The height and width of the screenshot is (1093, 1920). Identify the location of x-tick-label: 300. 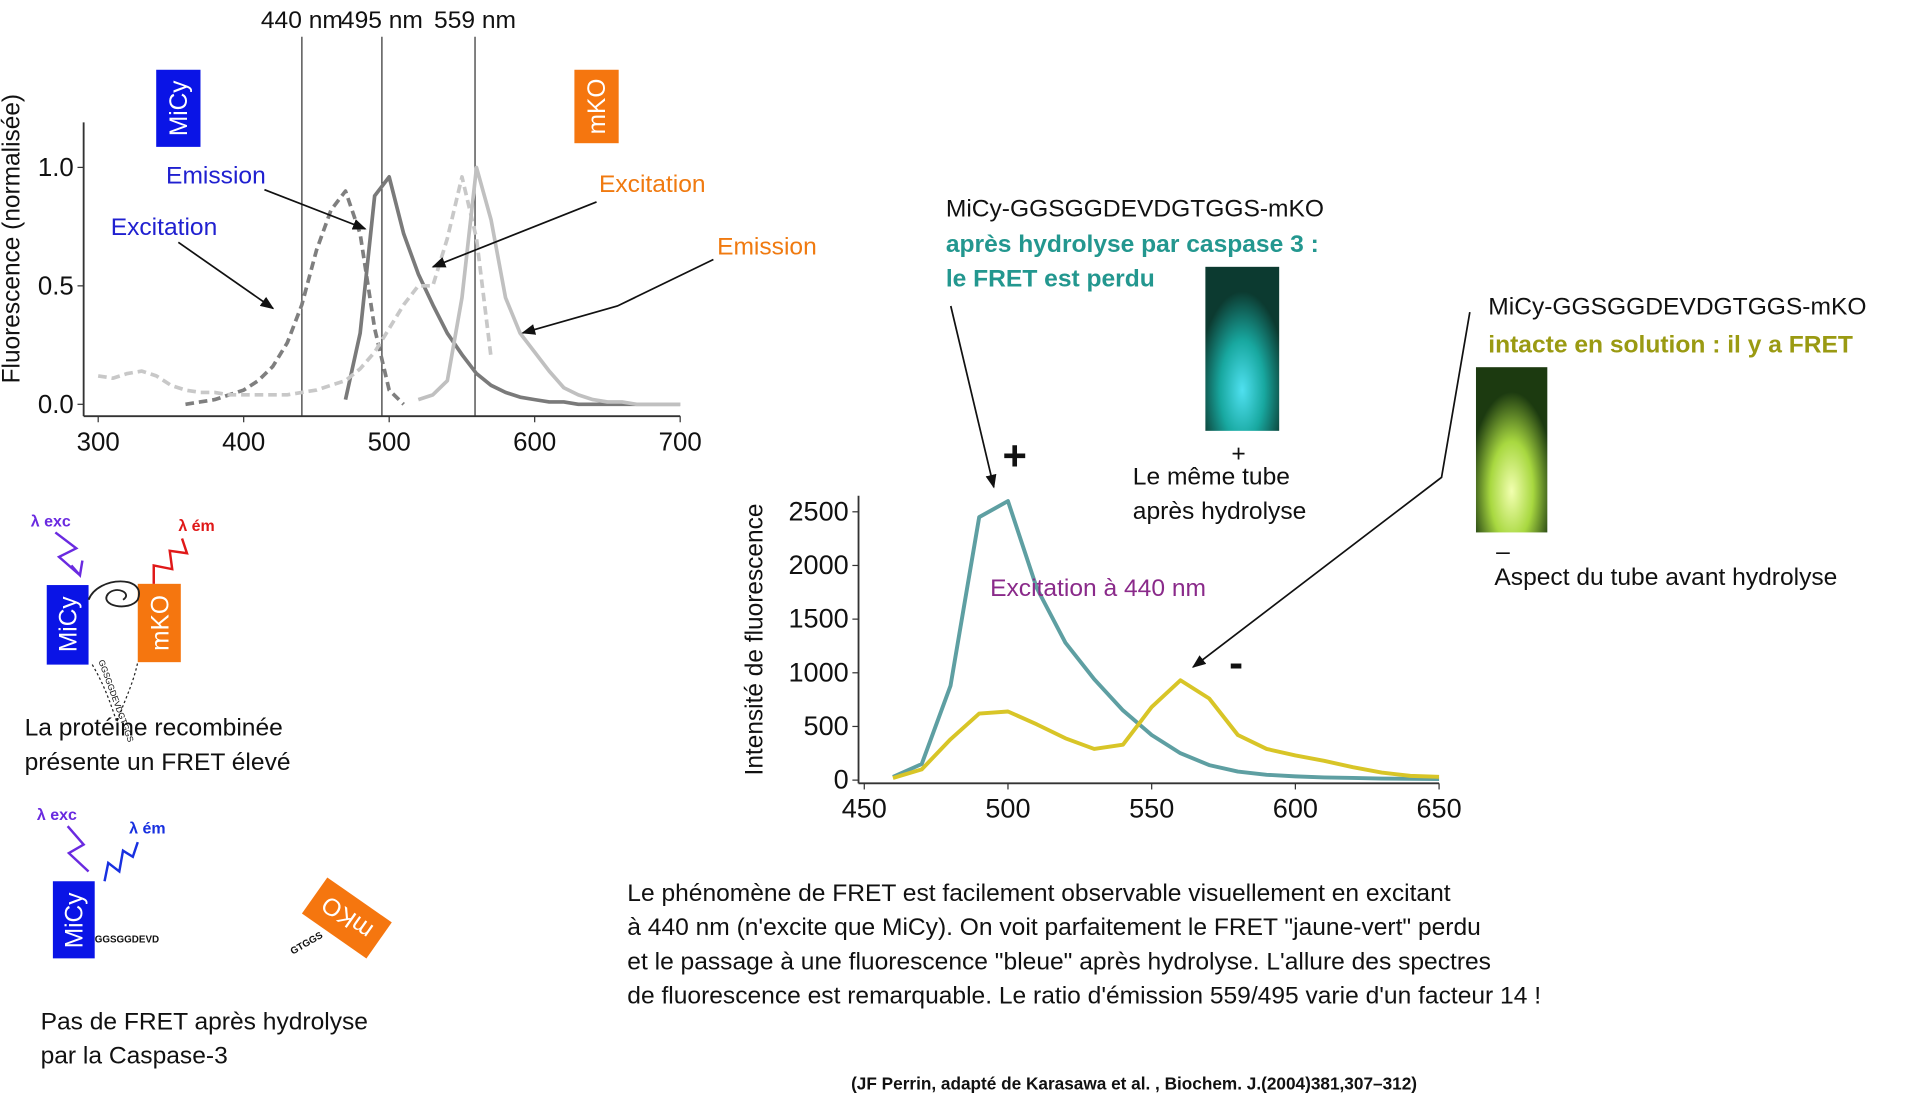
(98, 442).